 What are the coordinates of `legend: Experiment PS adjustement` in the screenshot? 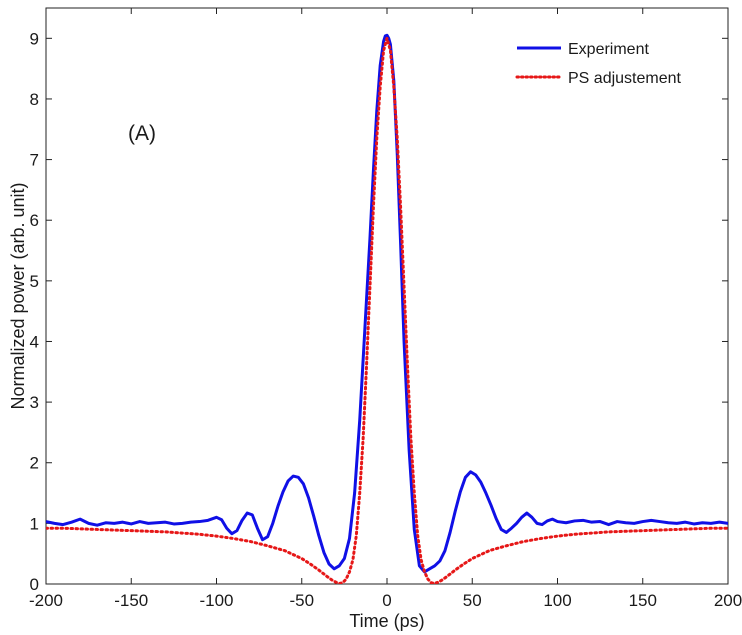 It's located at (598, 64).